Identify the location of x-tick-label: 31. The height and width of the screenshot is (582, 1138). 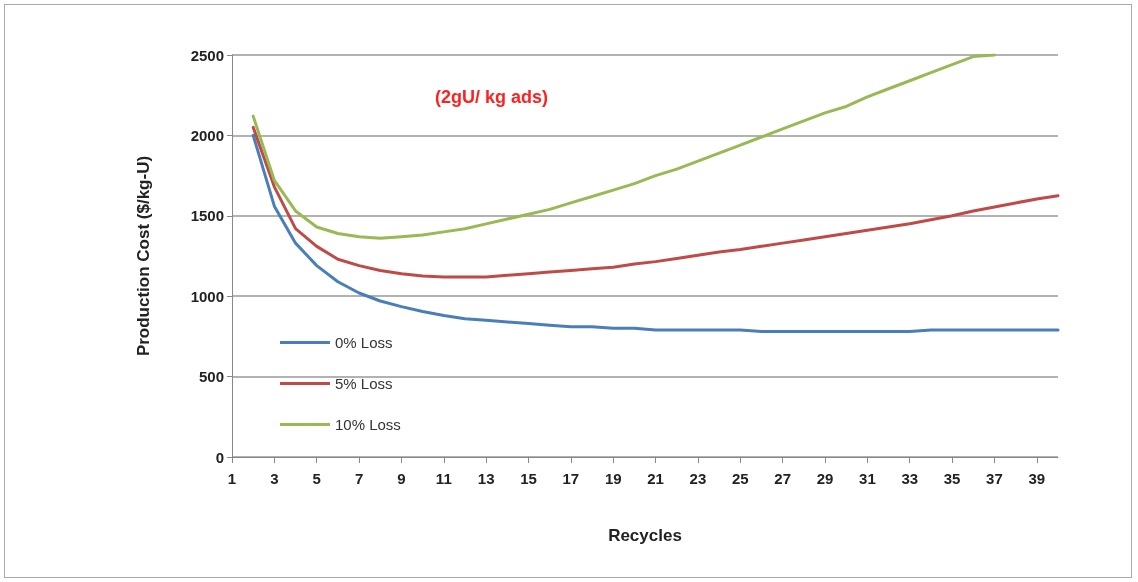
(867, 478).